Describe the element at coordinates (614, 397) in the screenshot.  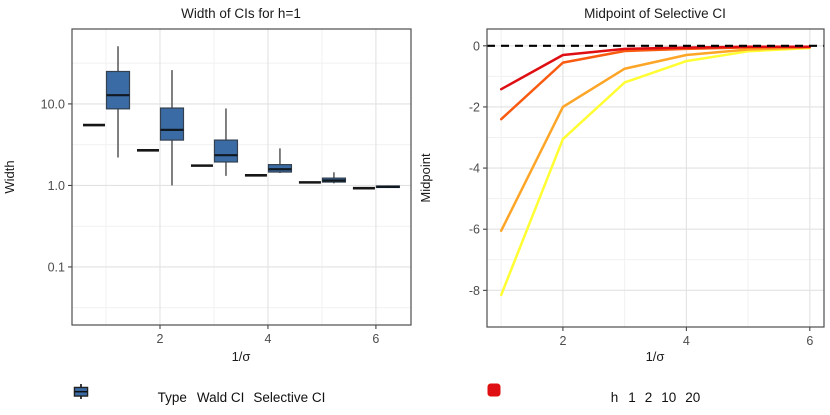
I see `legend-title: h` at that location.